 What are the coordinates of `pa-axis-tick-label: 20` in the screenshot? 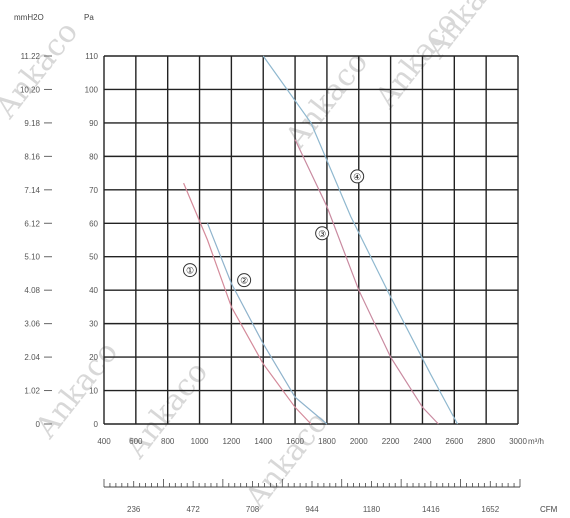 It's located at (93, 357).